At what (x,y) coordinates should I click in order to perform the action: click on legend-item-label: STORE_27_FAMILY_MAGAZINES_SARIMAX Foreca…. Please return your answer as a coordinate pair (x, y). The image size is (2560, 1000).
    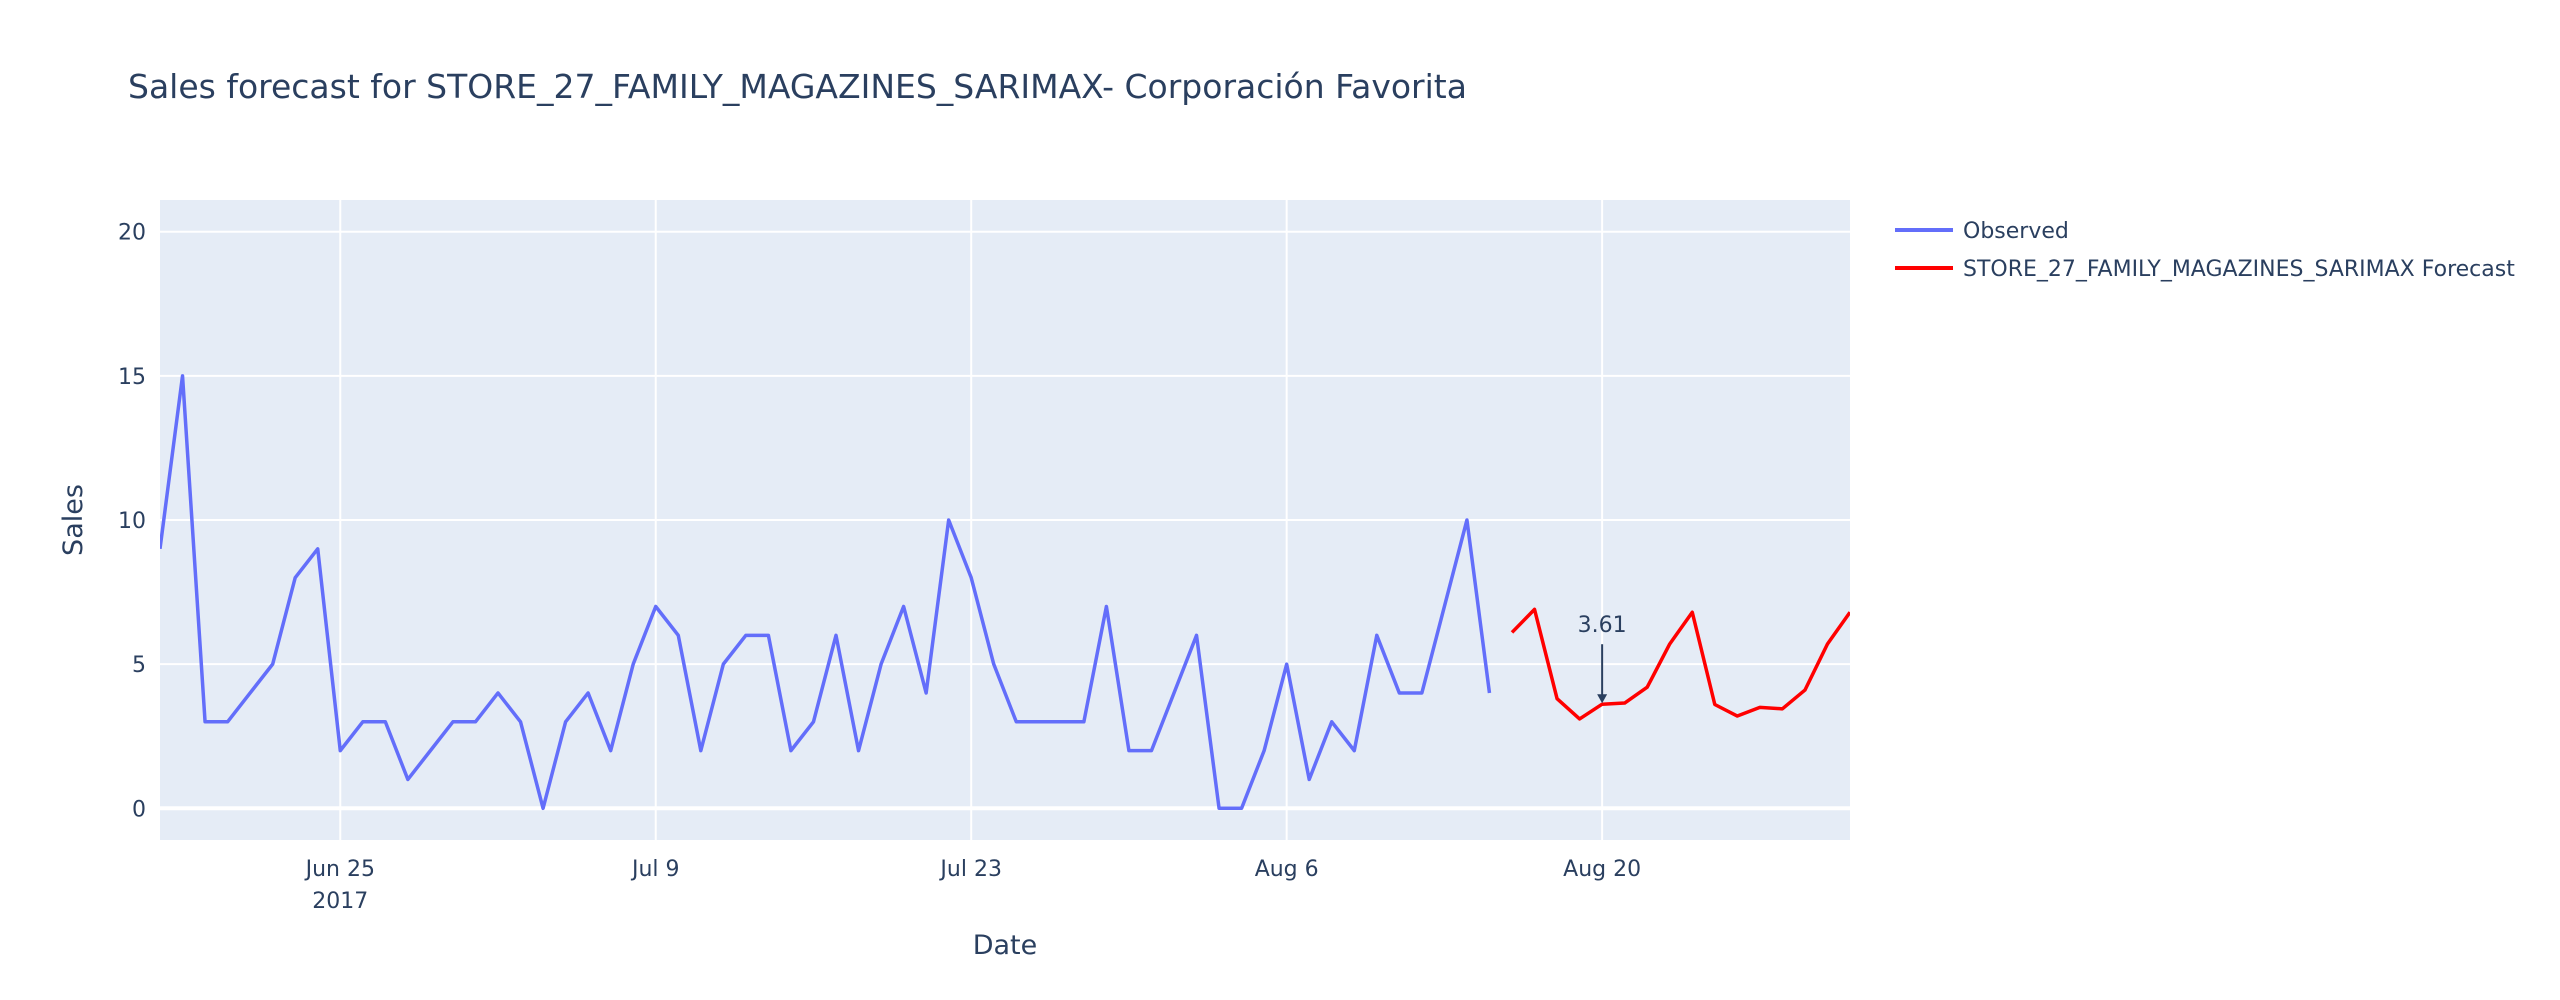
    Looking at the image, I should click on (2239, 269).